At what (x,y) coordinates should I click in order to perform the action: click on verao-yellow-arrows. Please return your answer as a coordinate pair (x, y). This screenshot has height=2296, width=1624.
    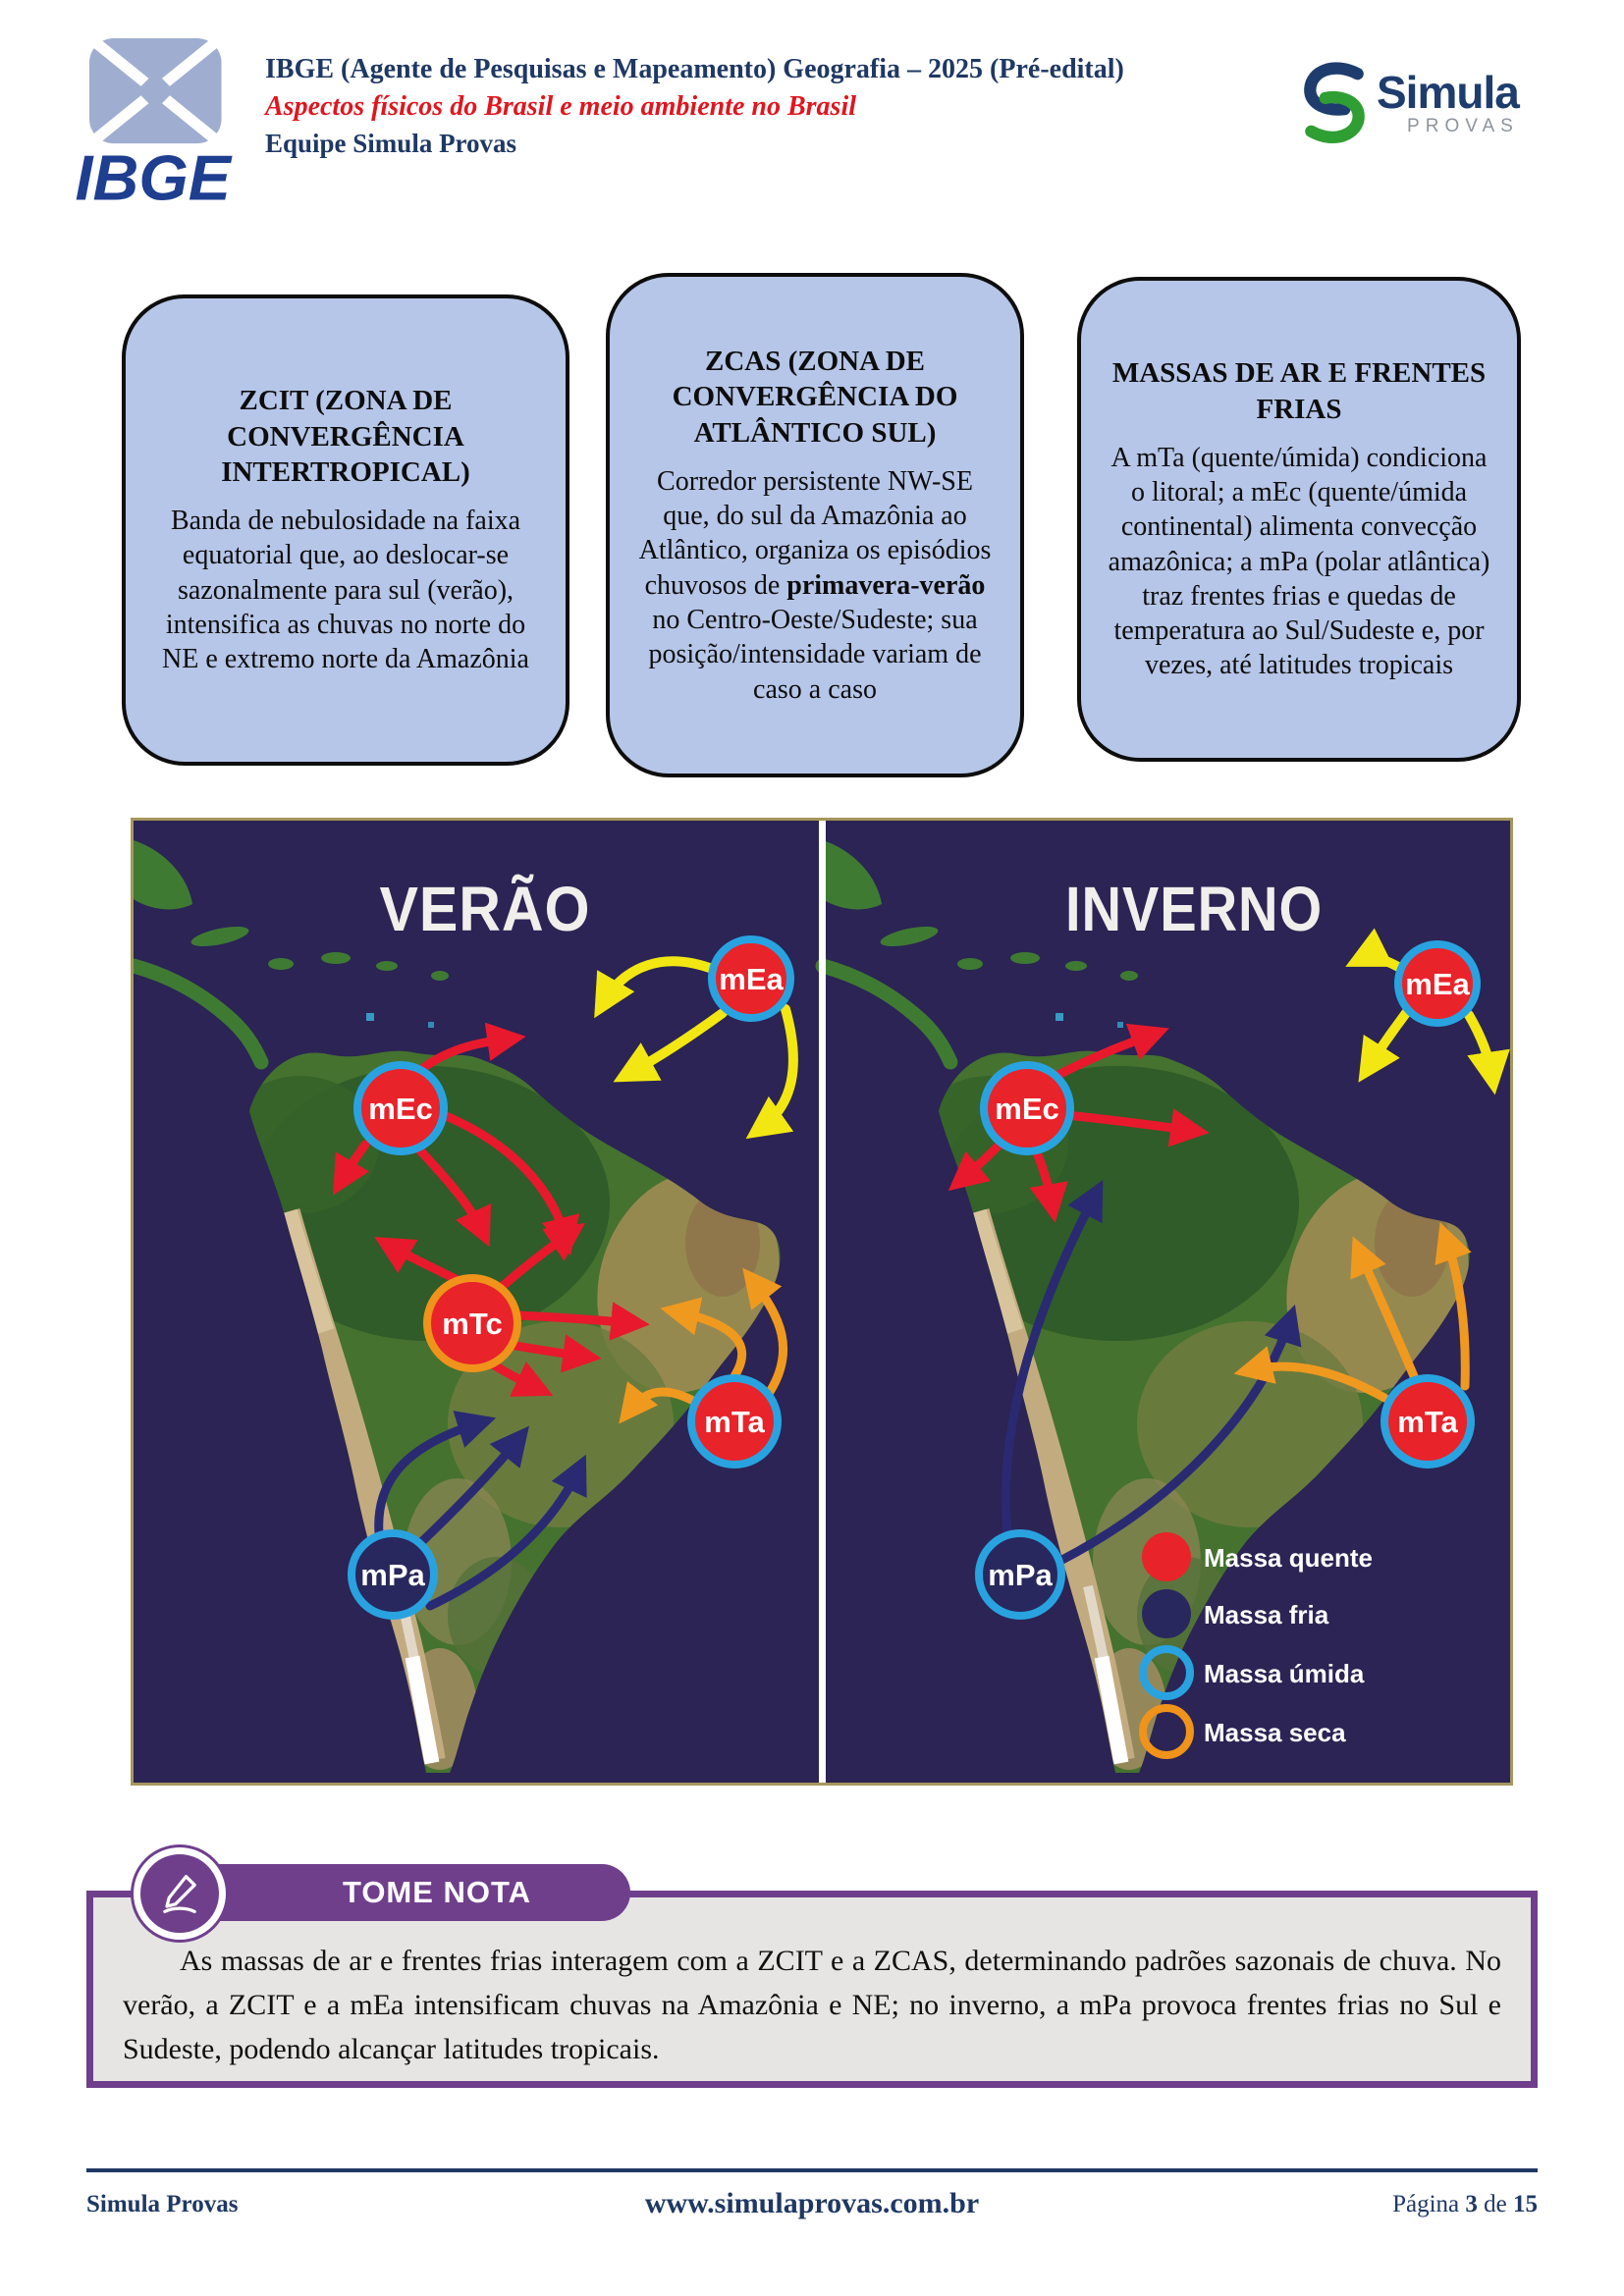
    Looking at the image, I should click on (696, 1048).